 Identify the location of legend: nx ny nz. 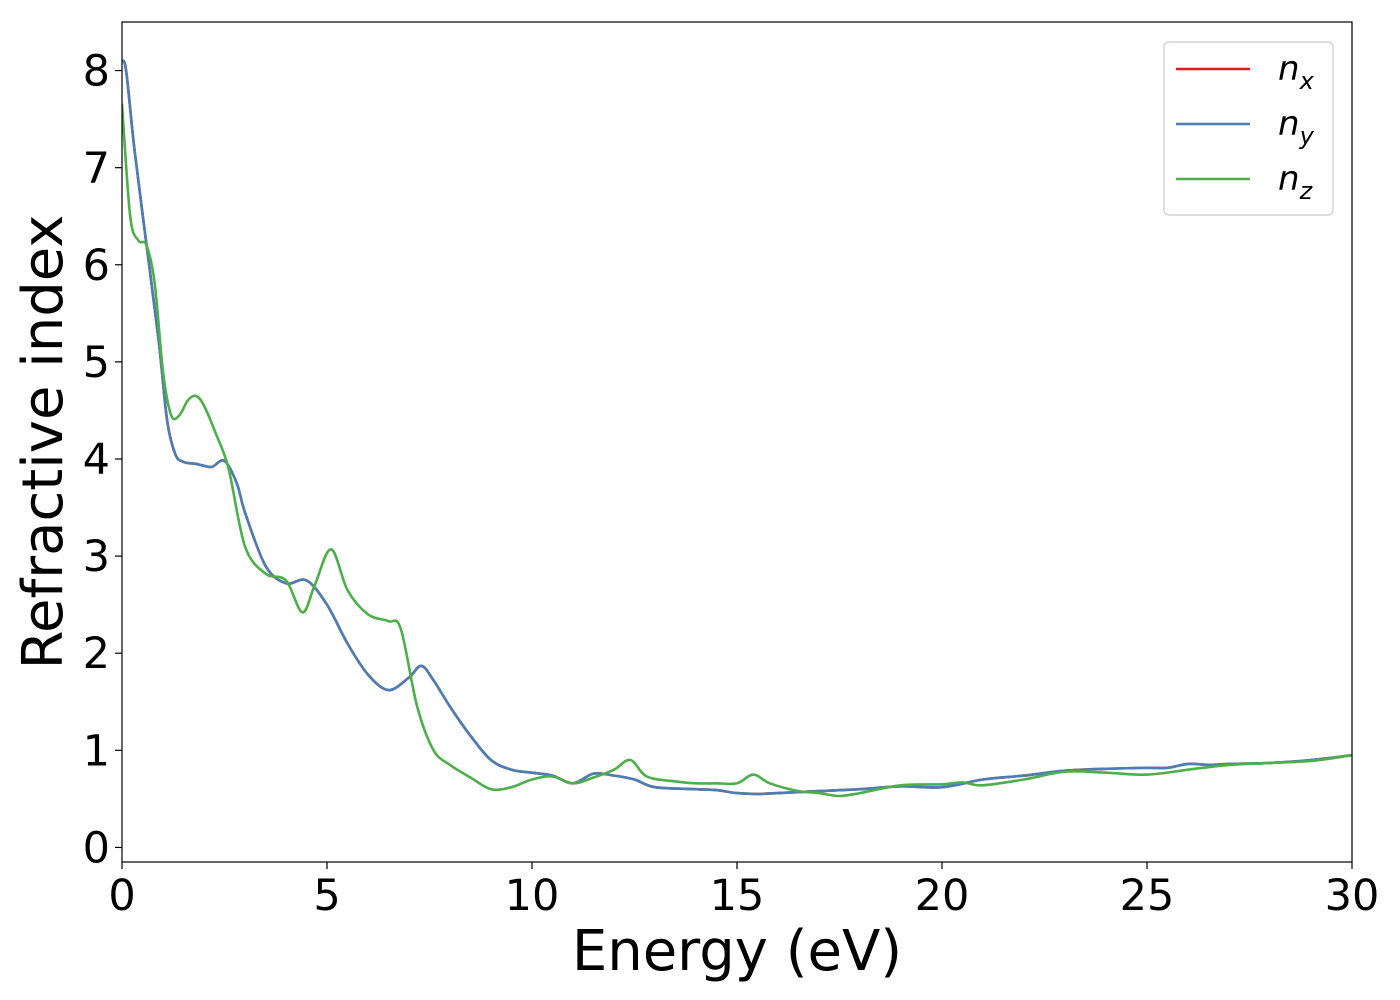
(1248, 128).